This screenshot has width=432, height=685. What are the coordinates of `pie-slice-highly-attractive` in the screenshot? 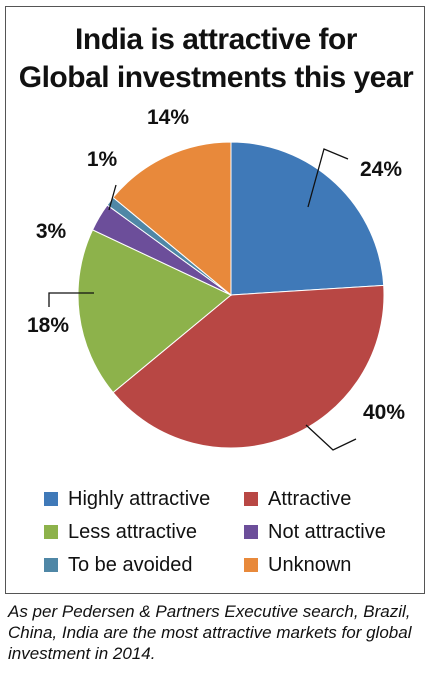 It's located at (307, 218).